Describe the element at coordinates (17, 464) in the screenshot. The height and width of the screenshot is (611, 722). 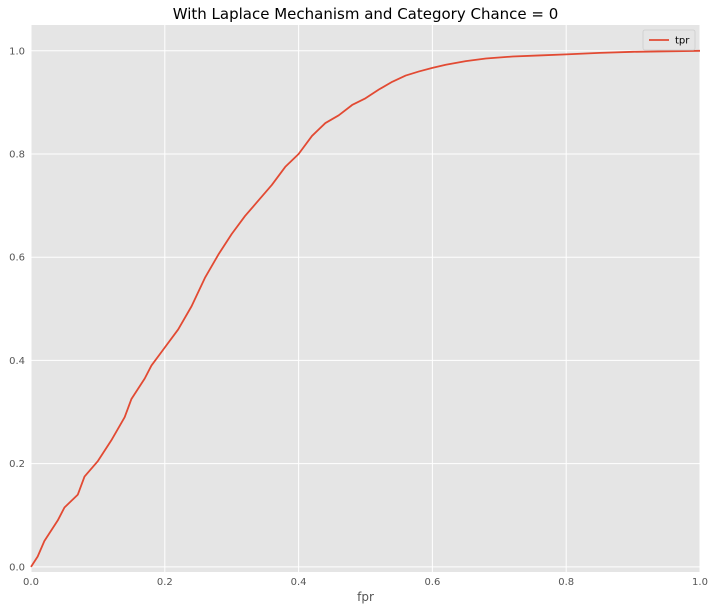
I see `y-tick-label: 0.2` at that location.